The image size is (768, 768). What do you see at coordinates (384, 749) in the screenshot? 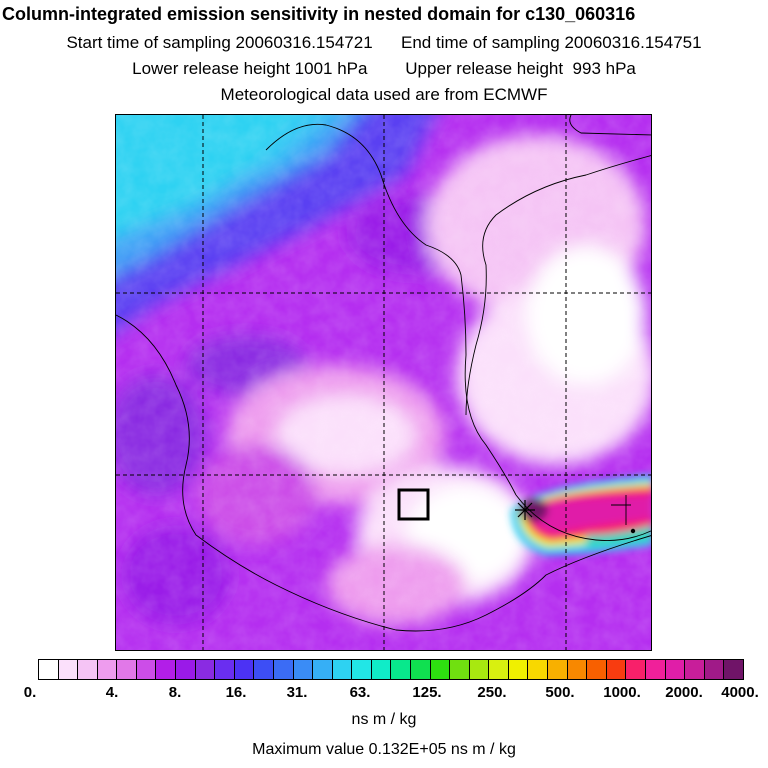
I see `maximum-value: Maximum value 0.132E+05 ns m / kg` at bounding box center [384, 749].